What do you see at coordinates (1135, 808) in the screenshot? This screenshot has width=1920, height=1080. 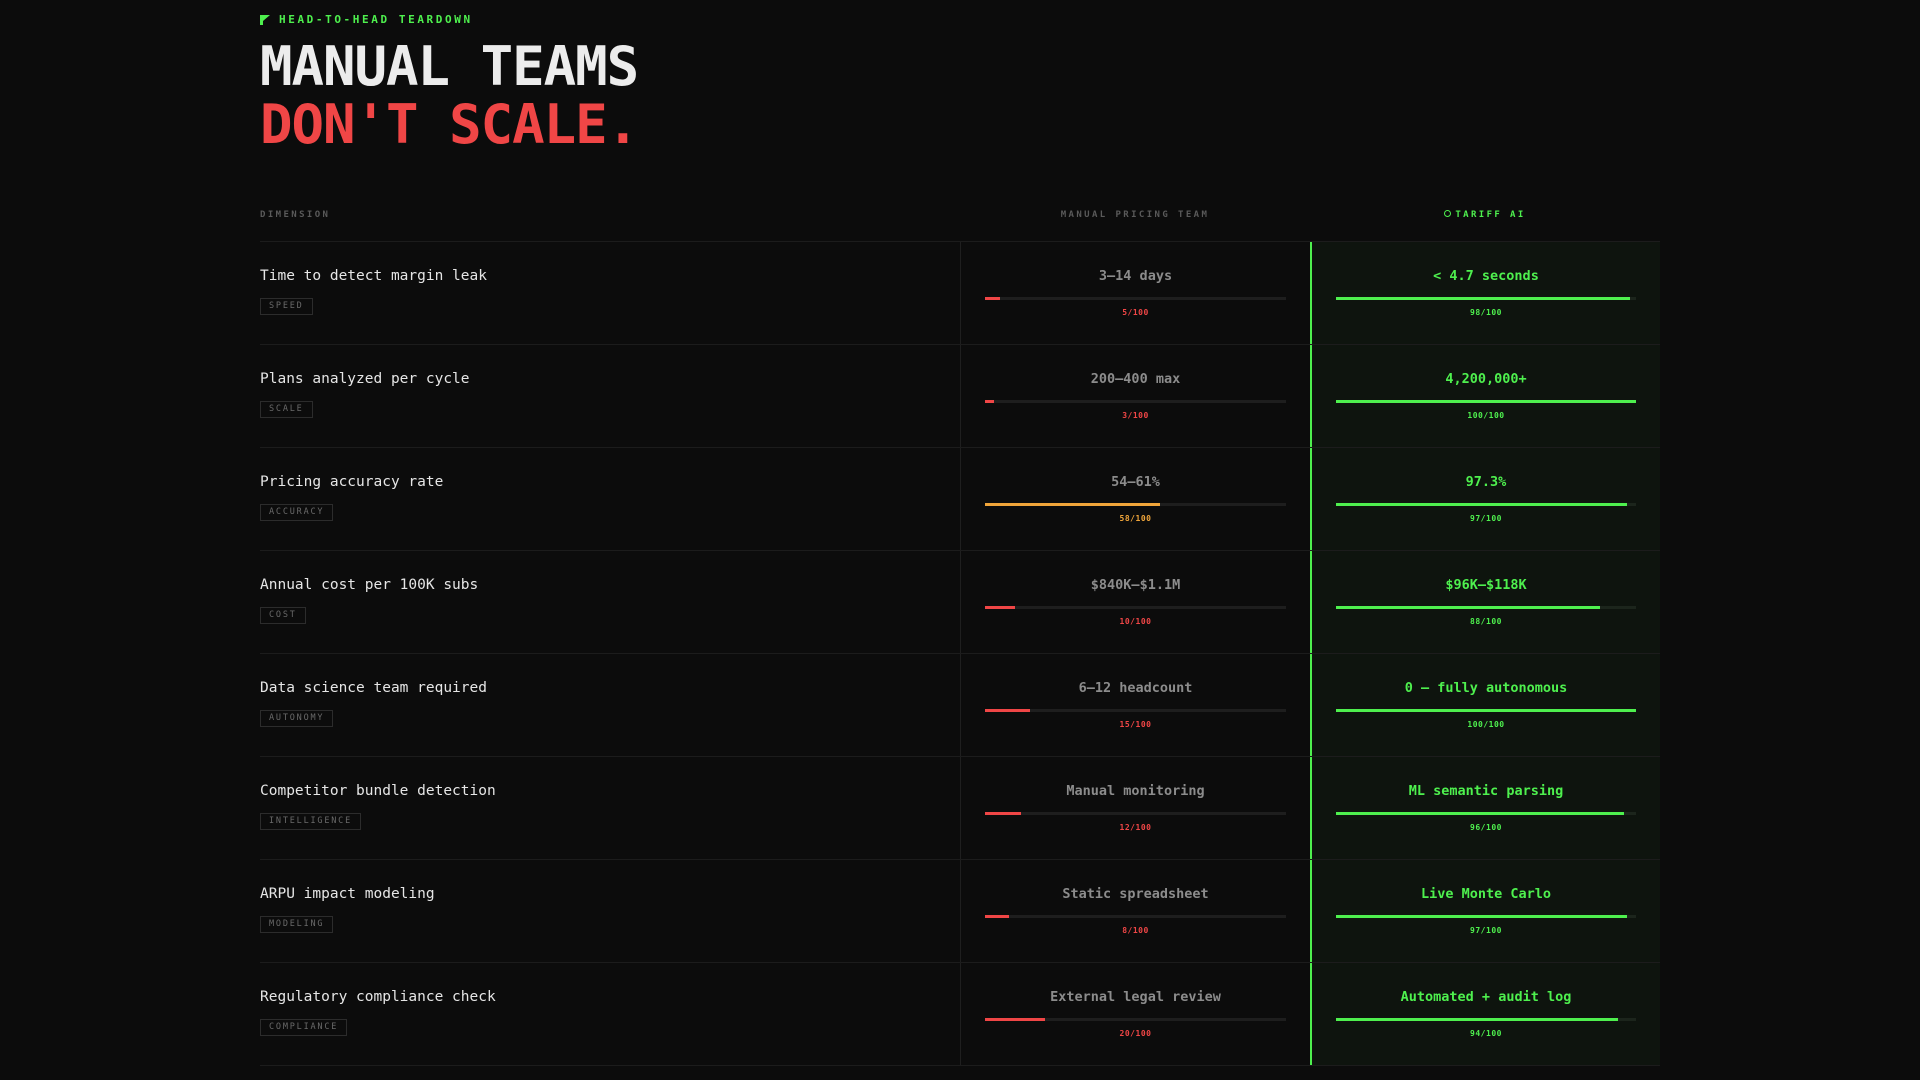 I see `manual-cell: Manual monitoring 12/100` at bounding box center [1135, 808].